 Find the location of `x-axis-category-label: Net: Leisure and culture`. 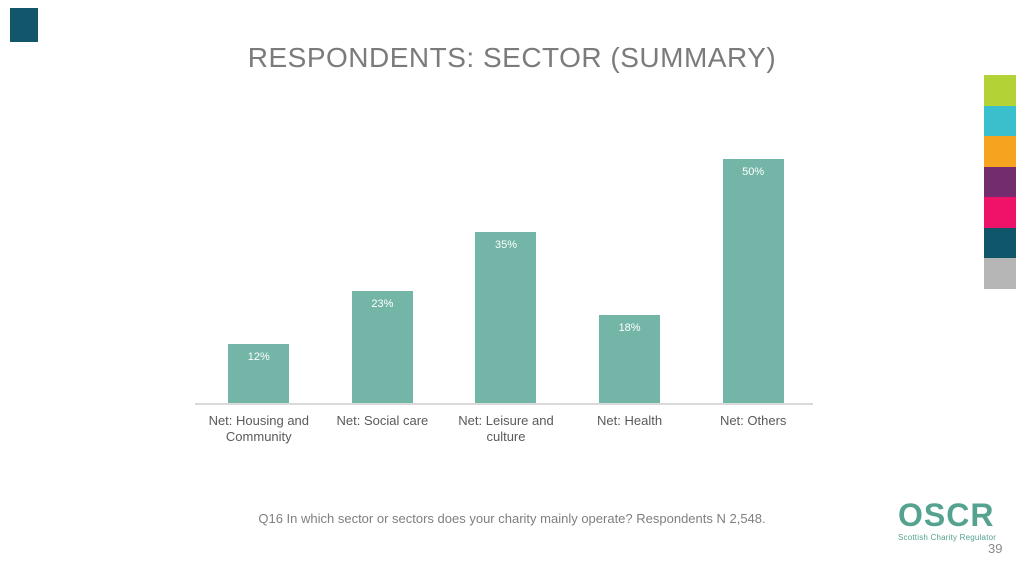

x-axis-category-label: Net: Leisure and culture is located at coordinates (506, 428).